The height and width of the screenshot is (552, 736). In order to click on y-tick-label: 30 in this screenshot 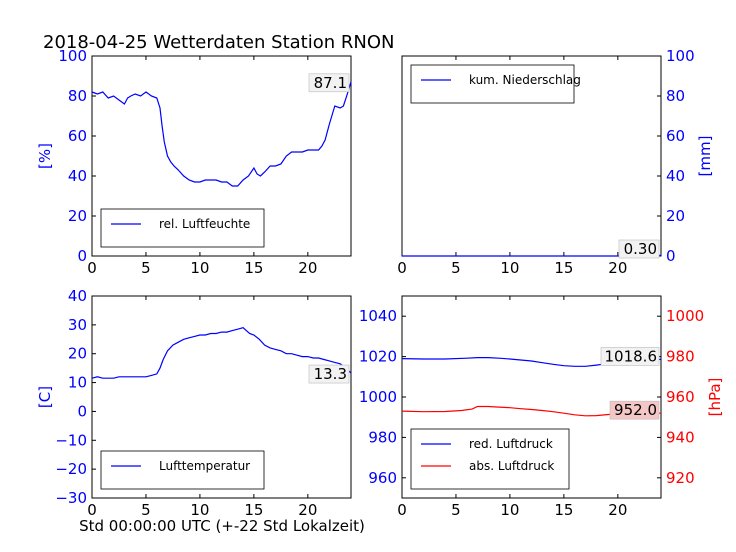, I will do `click(77, 325)`.